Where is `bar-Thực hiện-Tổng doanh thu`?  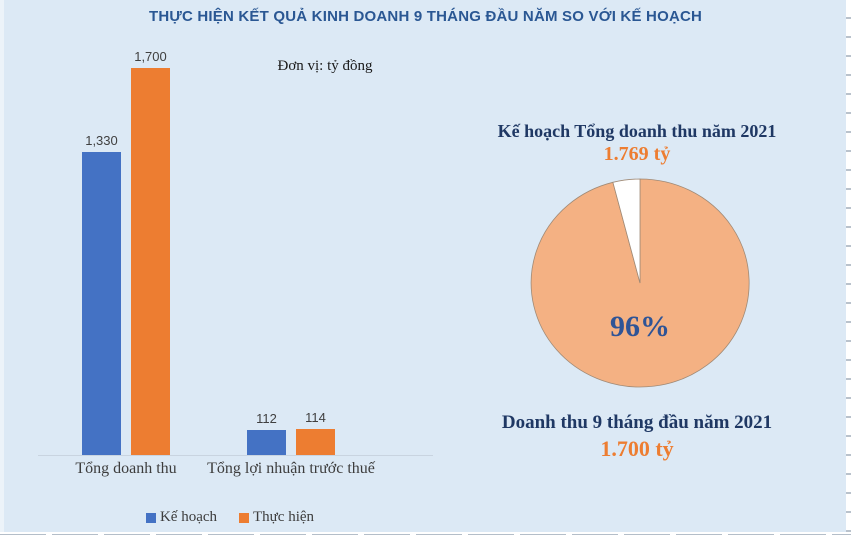 bar-Thực hiện-Tổng doanh thu is located at coordinates (150, 261).